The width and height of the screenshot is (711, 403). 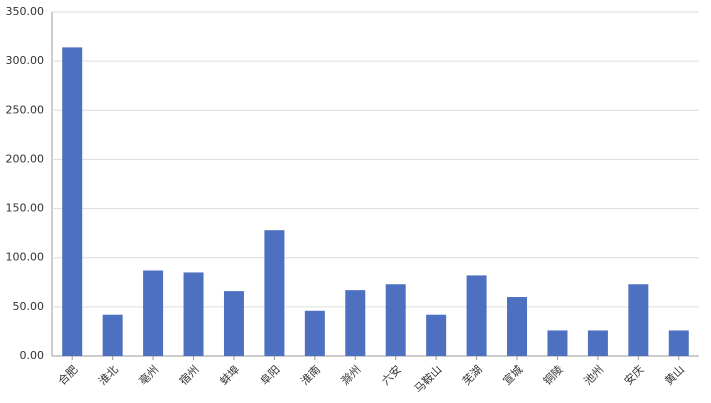 I want to click on x-tick-label: 宿州, so click(x=188, y=374).